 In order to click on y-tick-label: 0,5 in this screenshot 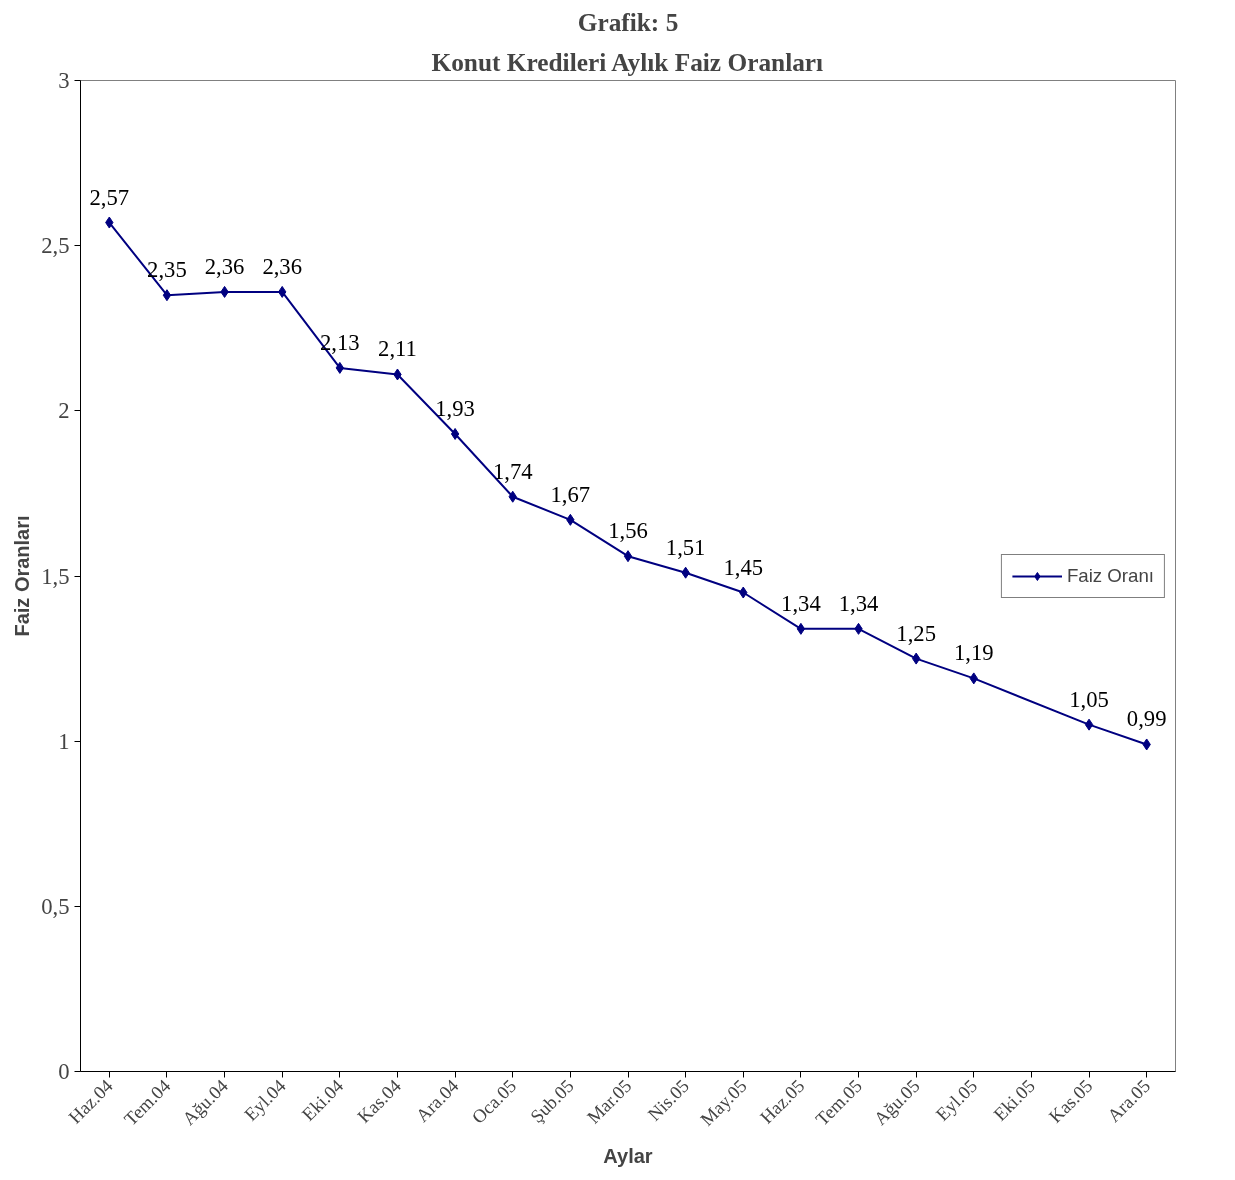, I will do `click(55, 906)`.